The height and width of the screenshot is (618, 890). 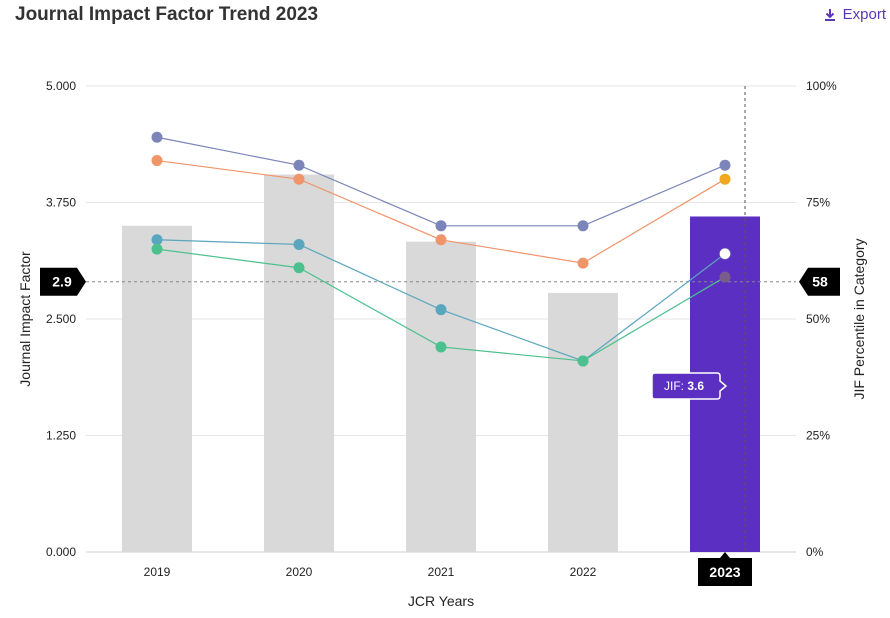 What do you see at coordinates (299, 572) in the screenshot?
I see `x-tick-label: 2020` at bounding box center [299, 572].